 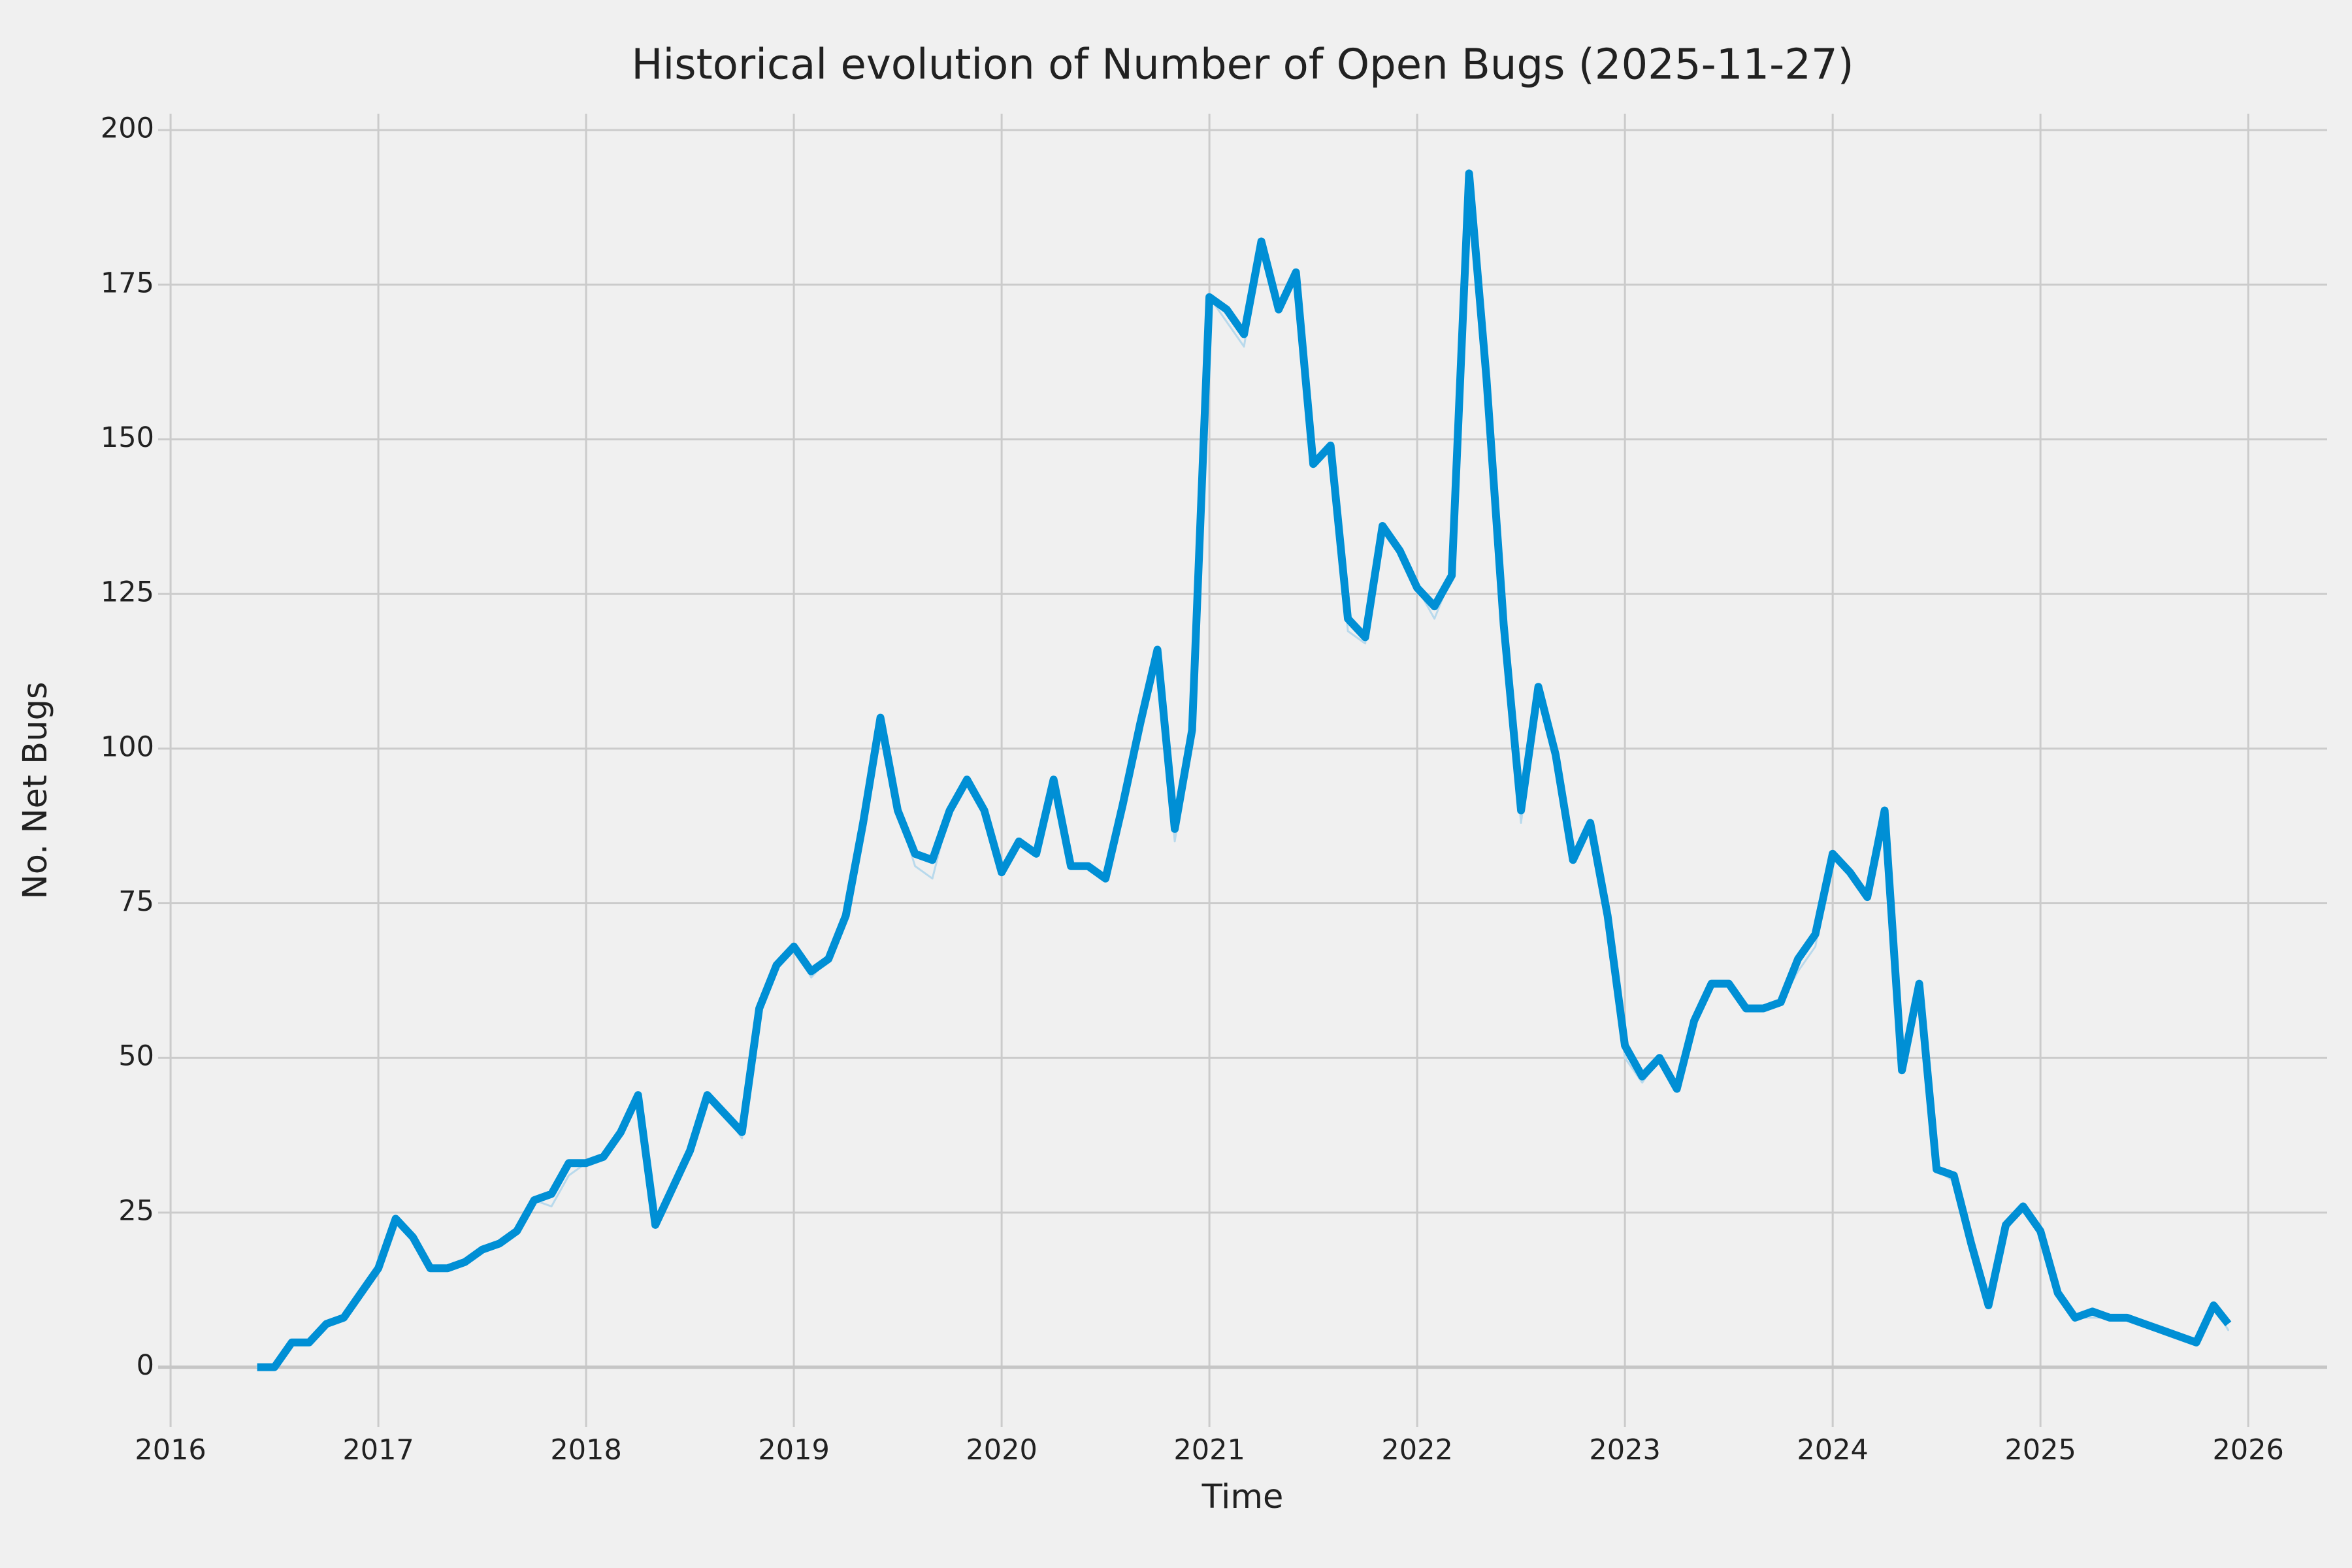 What do you see at coordinates (1242, 1497) in the screenshot?
I see `x-axis-label: Time` at bounding box center [1242, 1497].